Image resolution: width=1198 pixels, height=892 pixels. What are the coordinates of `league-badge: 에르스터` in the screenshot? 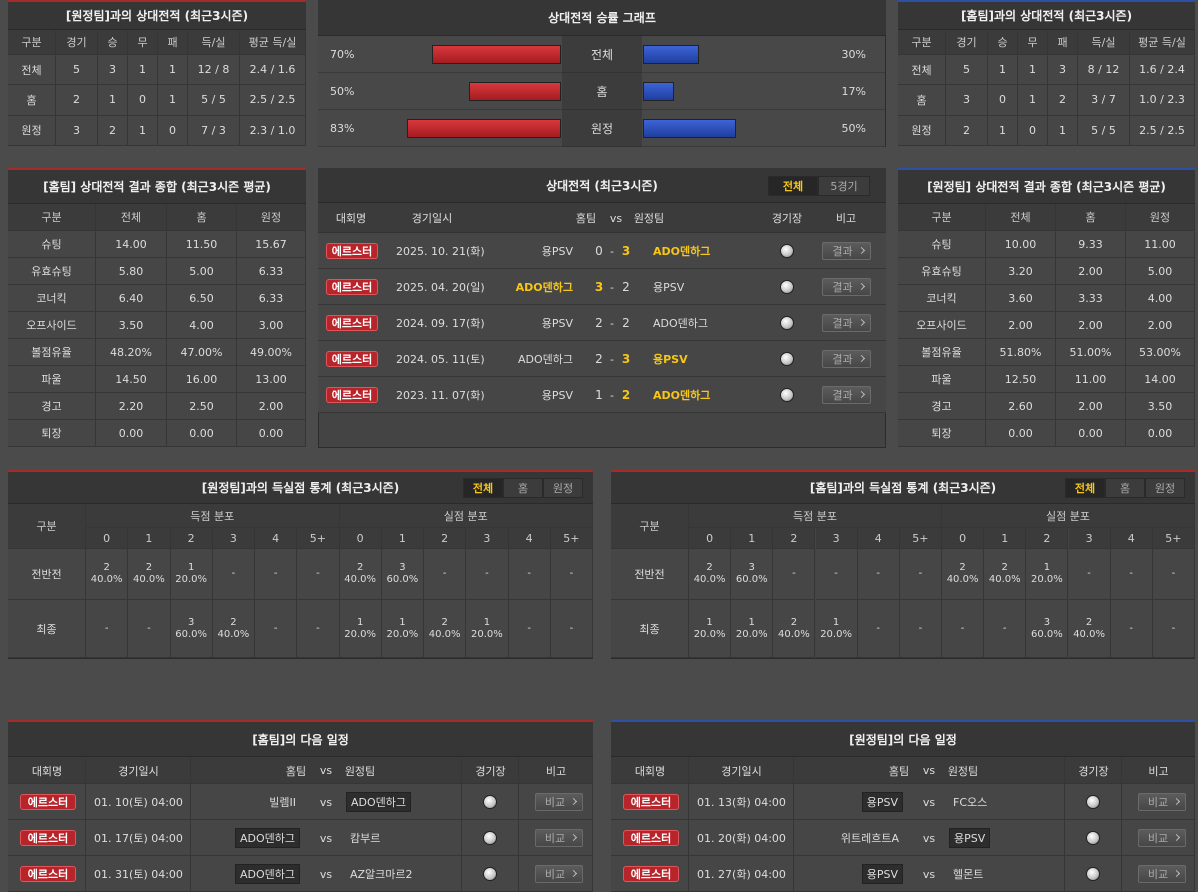 It's located at (352, 251).